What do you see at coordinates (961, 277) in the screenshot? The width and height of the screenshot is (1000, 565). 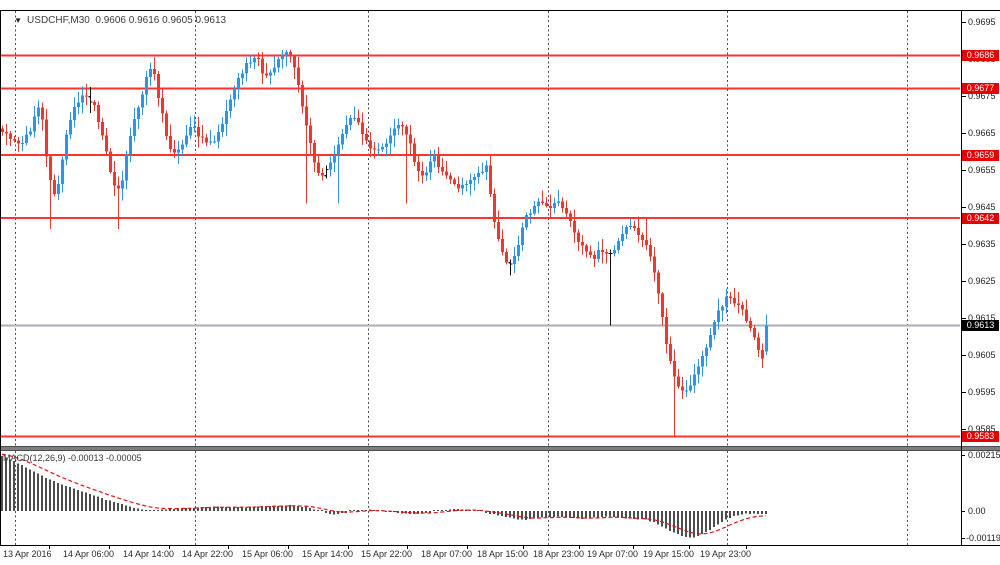 I see `price-axis-line` at bounding box center [961, 277].